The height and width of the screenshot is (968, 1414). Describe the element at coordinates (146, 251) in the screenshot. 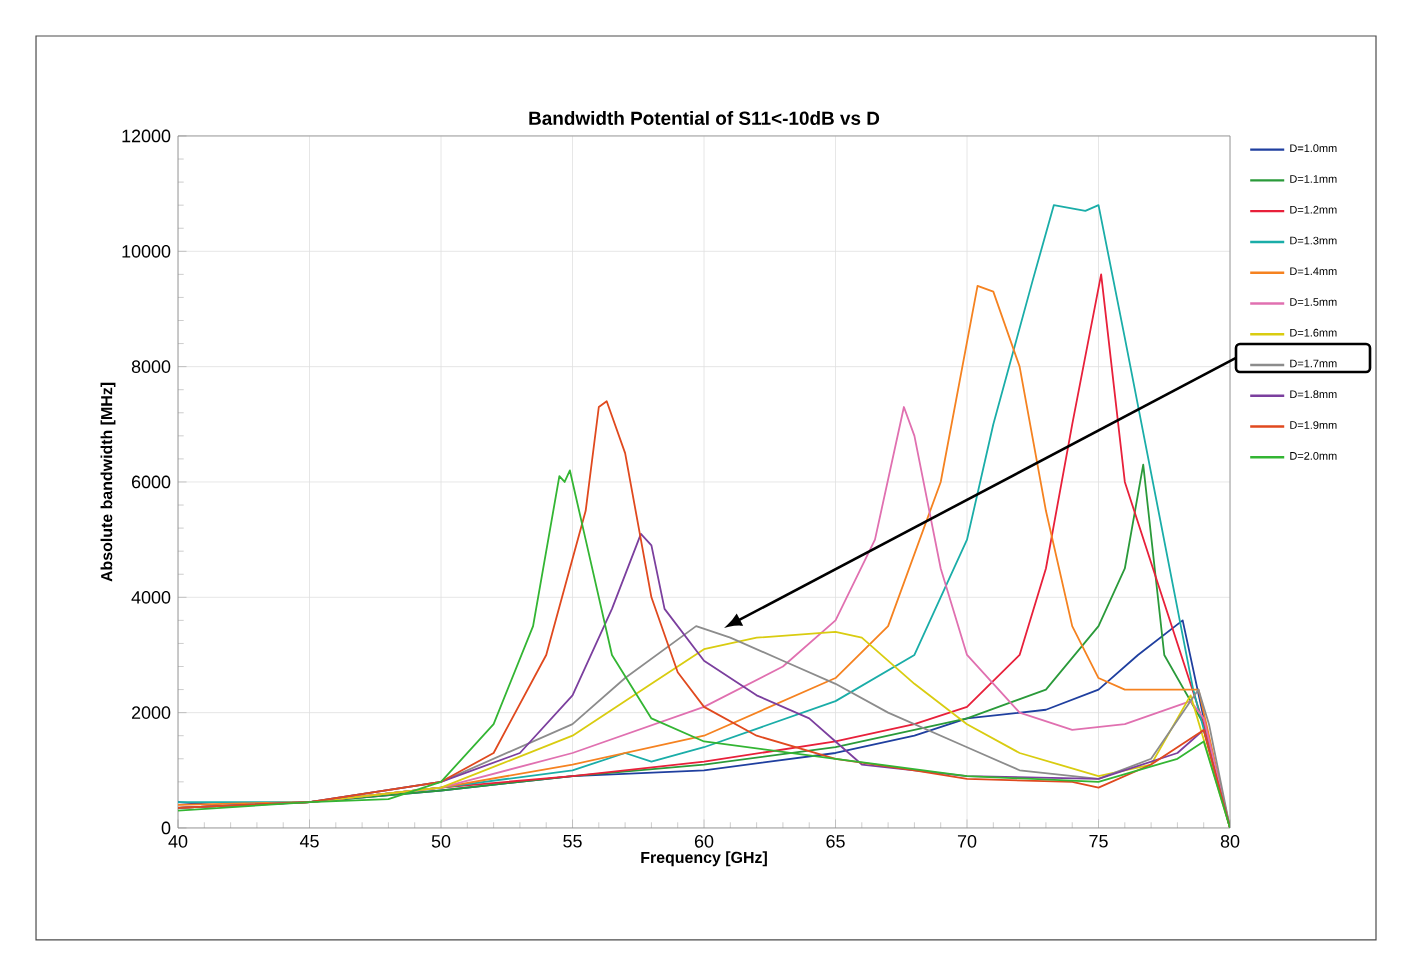

I see `y-tick-label: 10000` at that location.